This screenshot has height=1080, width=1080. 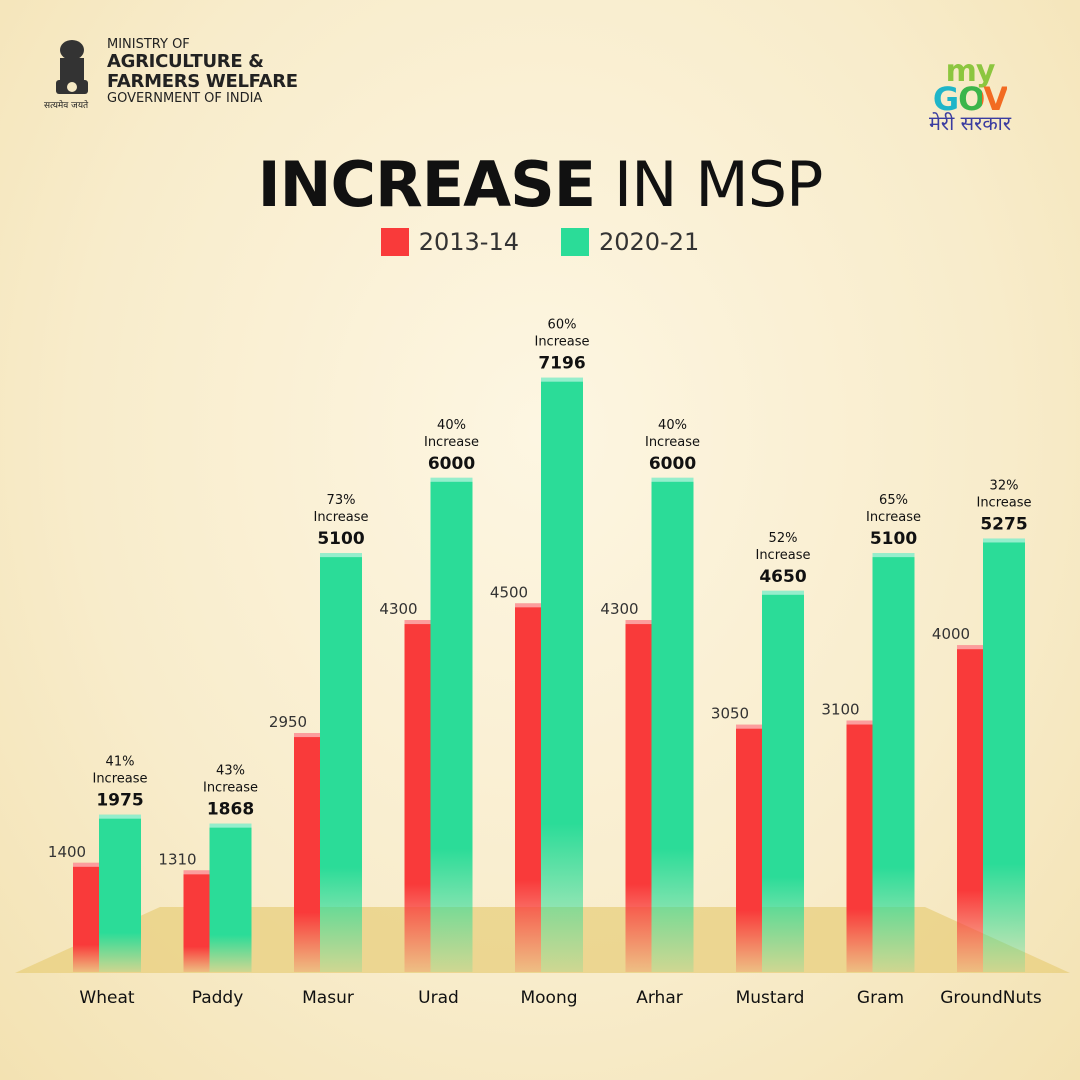 What do you see at coordinates (230, 897) in the screenshot?
I see `bar-2020-21-paddy` at bounding box center [230, 897].